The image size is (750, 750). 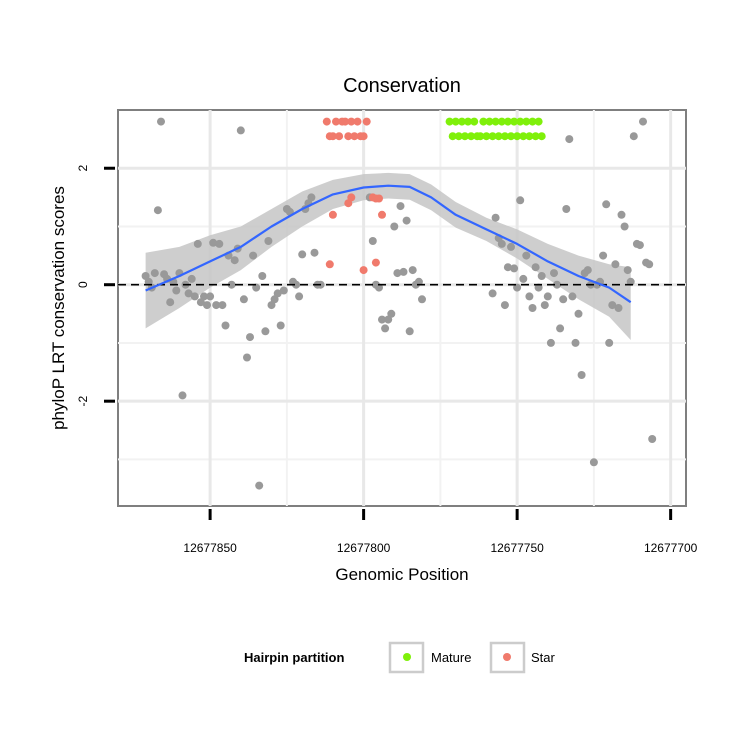 What do you see at coordinates (210, 548) in the screenshot?
I see `x-tick-label: 12677850` at bounding box center [210, 548].